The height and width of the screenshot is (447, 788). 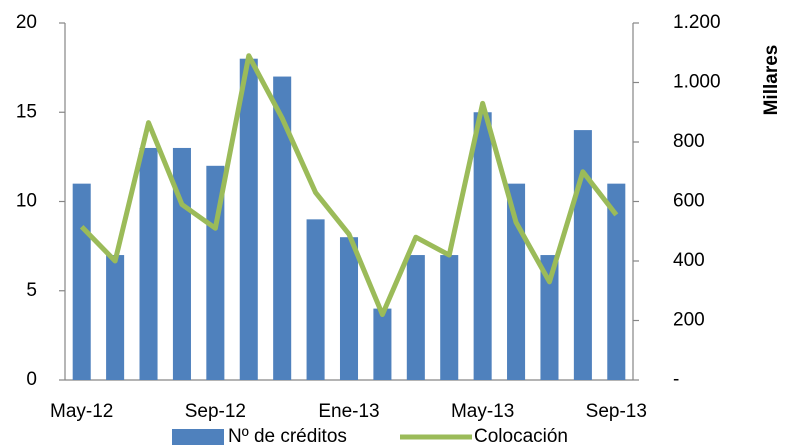 What do you see at coordinates (689, 201) in the screenshot?
I see `y2-tick-label: 600` at bounding box center [689, 201].